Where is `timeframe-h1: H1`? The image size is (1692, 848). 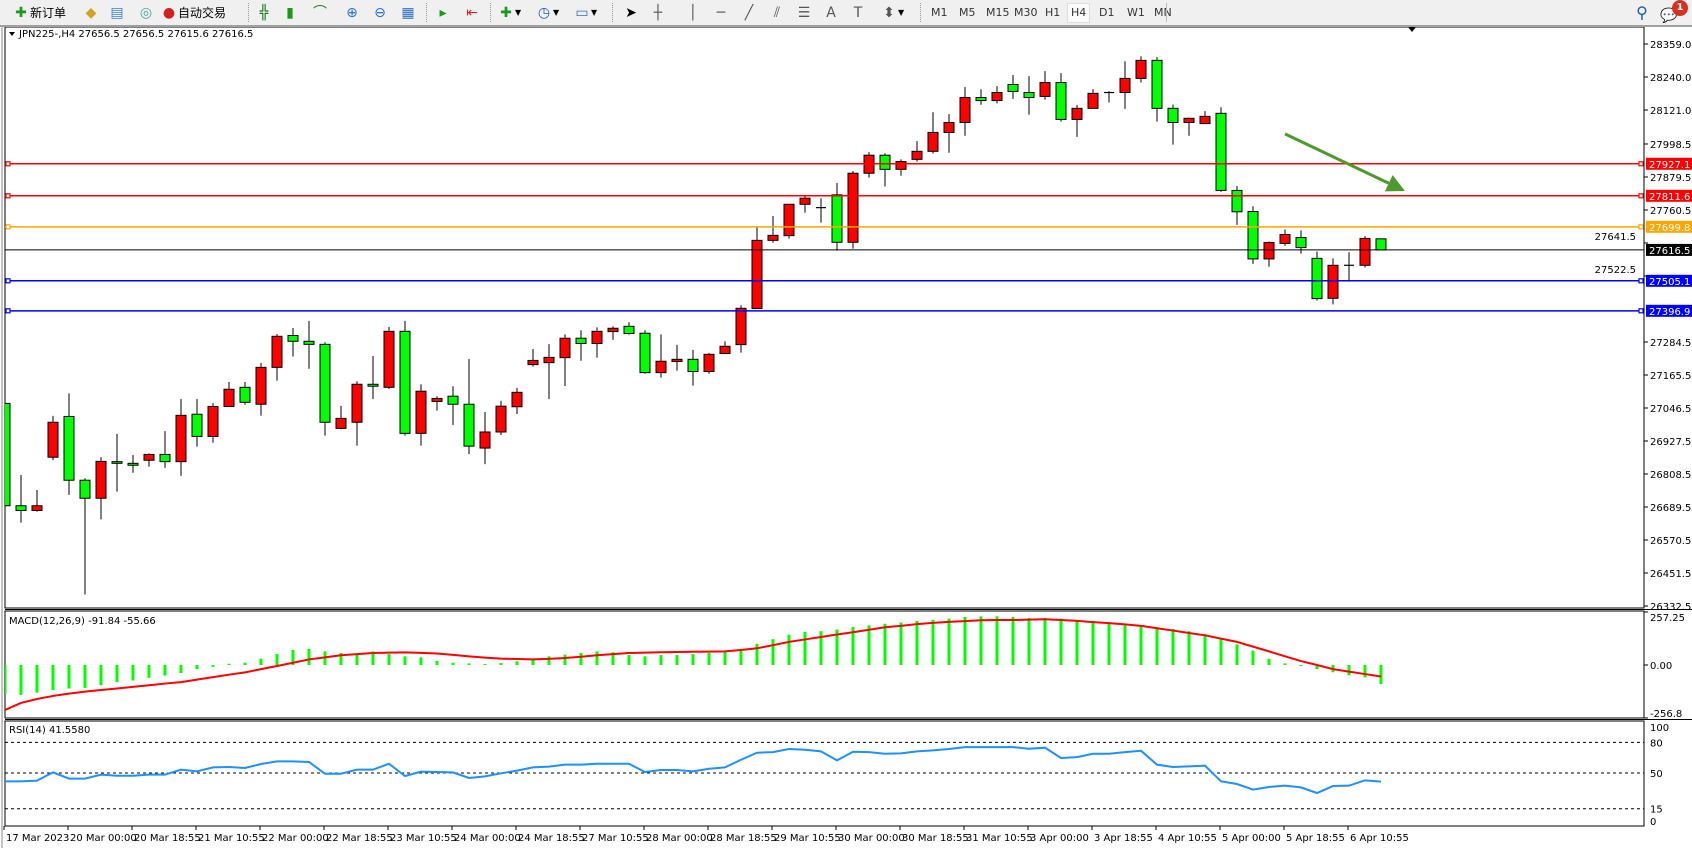 timeframe-h1: H1 is located at coordinates (1053, 12).